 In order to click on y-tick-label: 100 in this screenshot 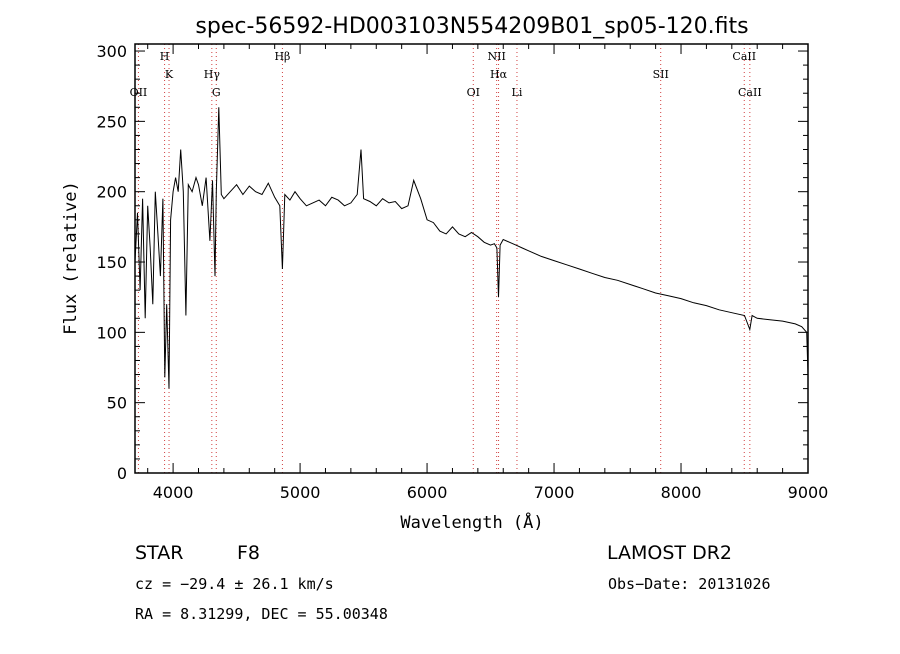, I will do `click(111, 332)`.